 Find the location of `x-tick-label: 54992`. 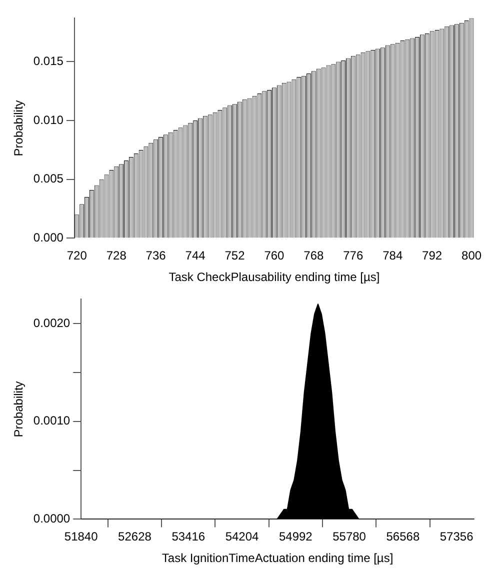

x-tick-label: 54992 is located at coordinates (295, 537).